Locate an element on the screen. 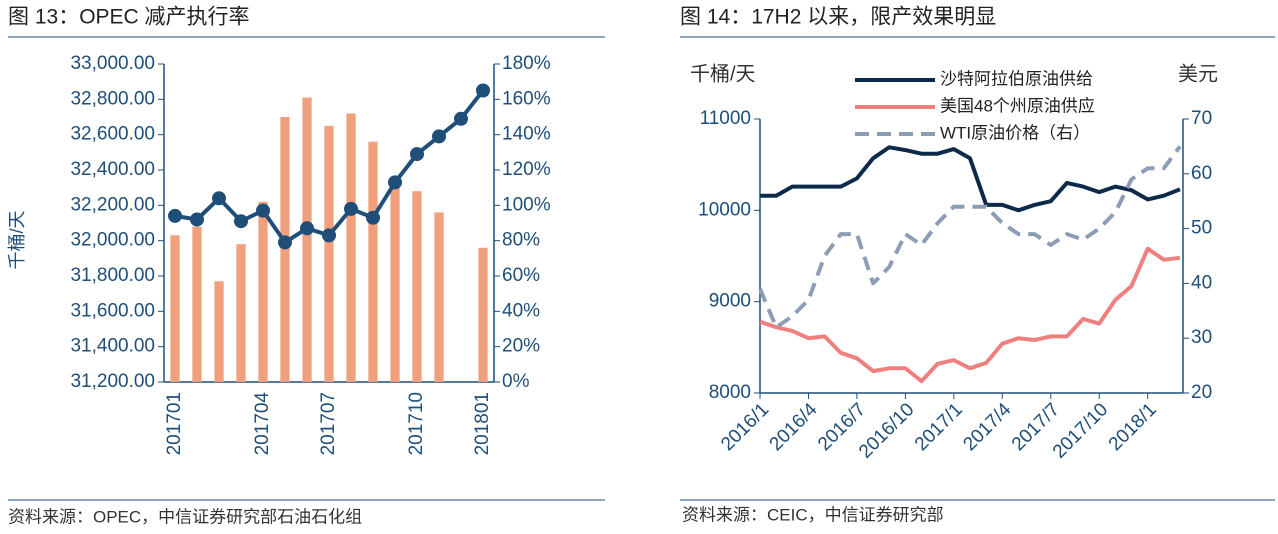 Image resolution: width=1278 pixels, height=534 pixels. y2-tick-label: 40 is located at coordinates (1201, 282).